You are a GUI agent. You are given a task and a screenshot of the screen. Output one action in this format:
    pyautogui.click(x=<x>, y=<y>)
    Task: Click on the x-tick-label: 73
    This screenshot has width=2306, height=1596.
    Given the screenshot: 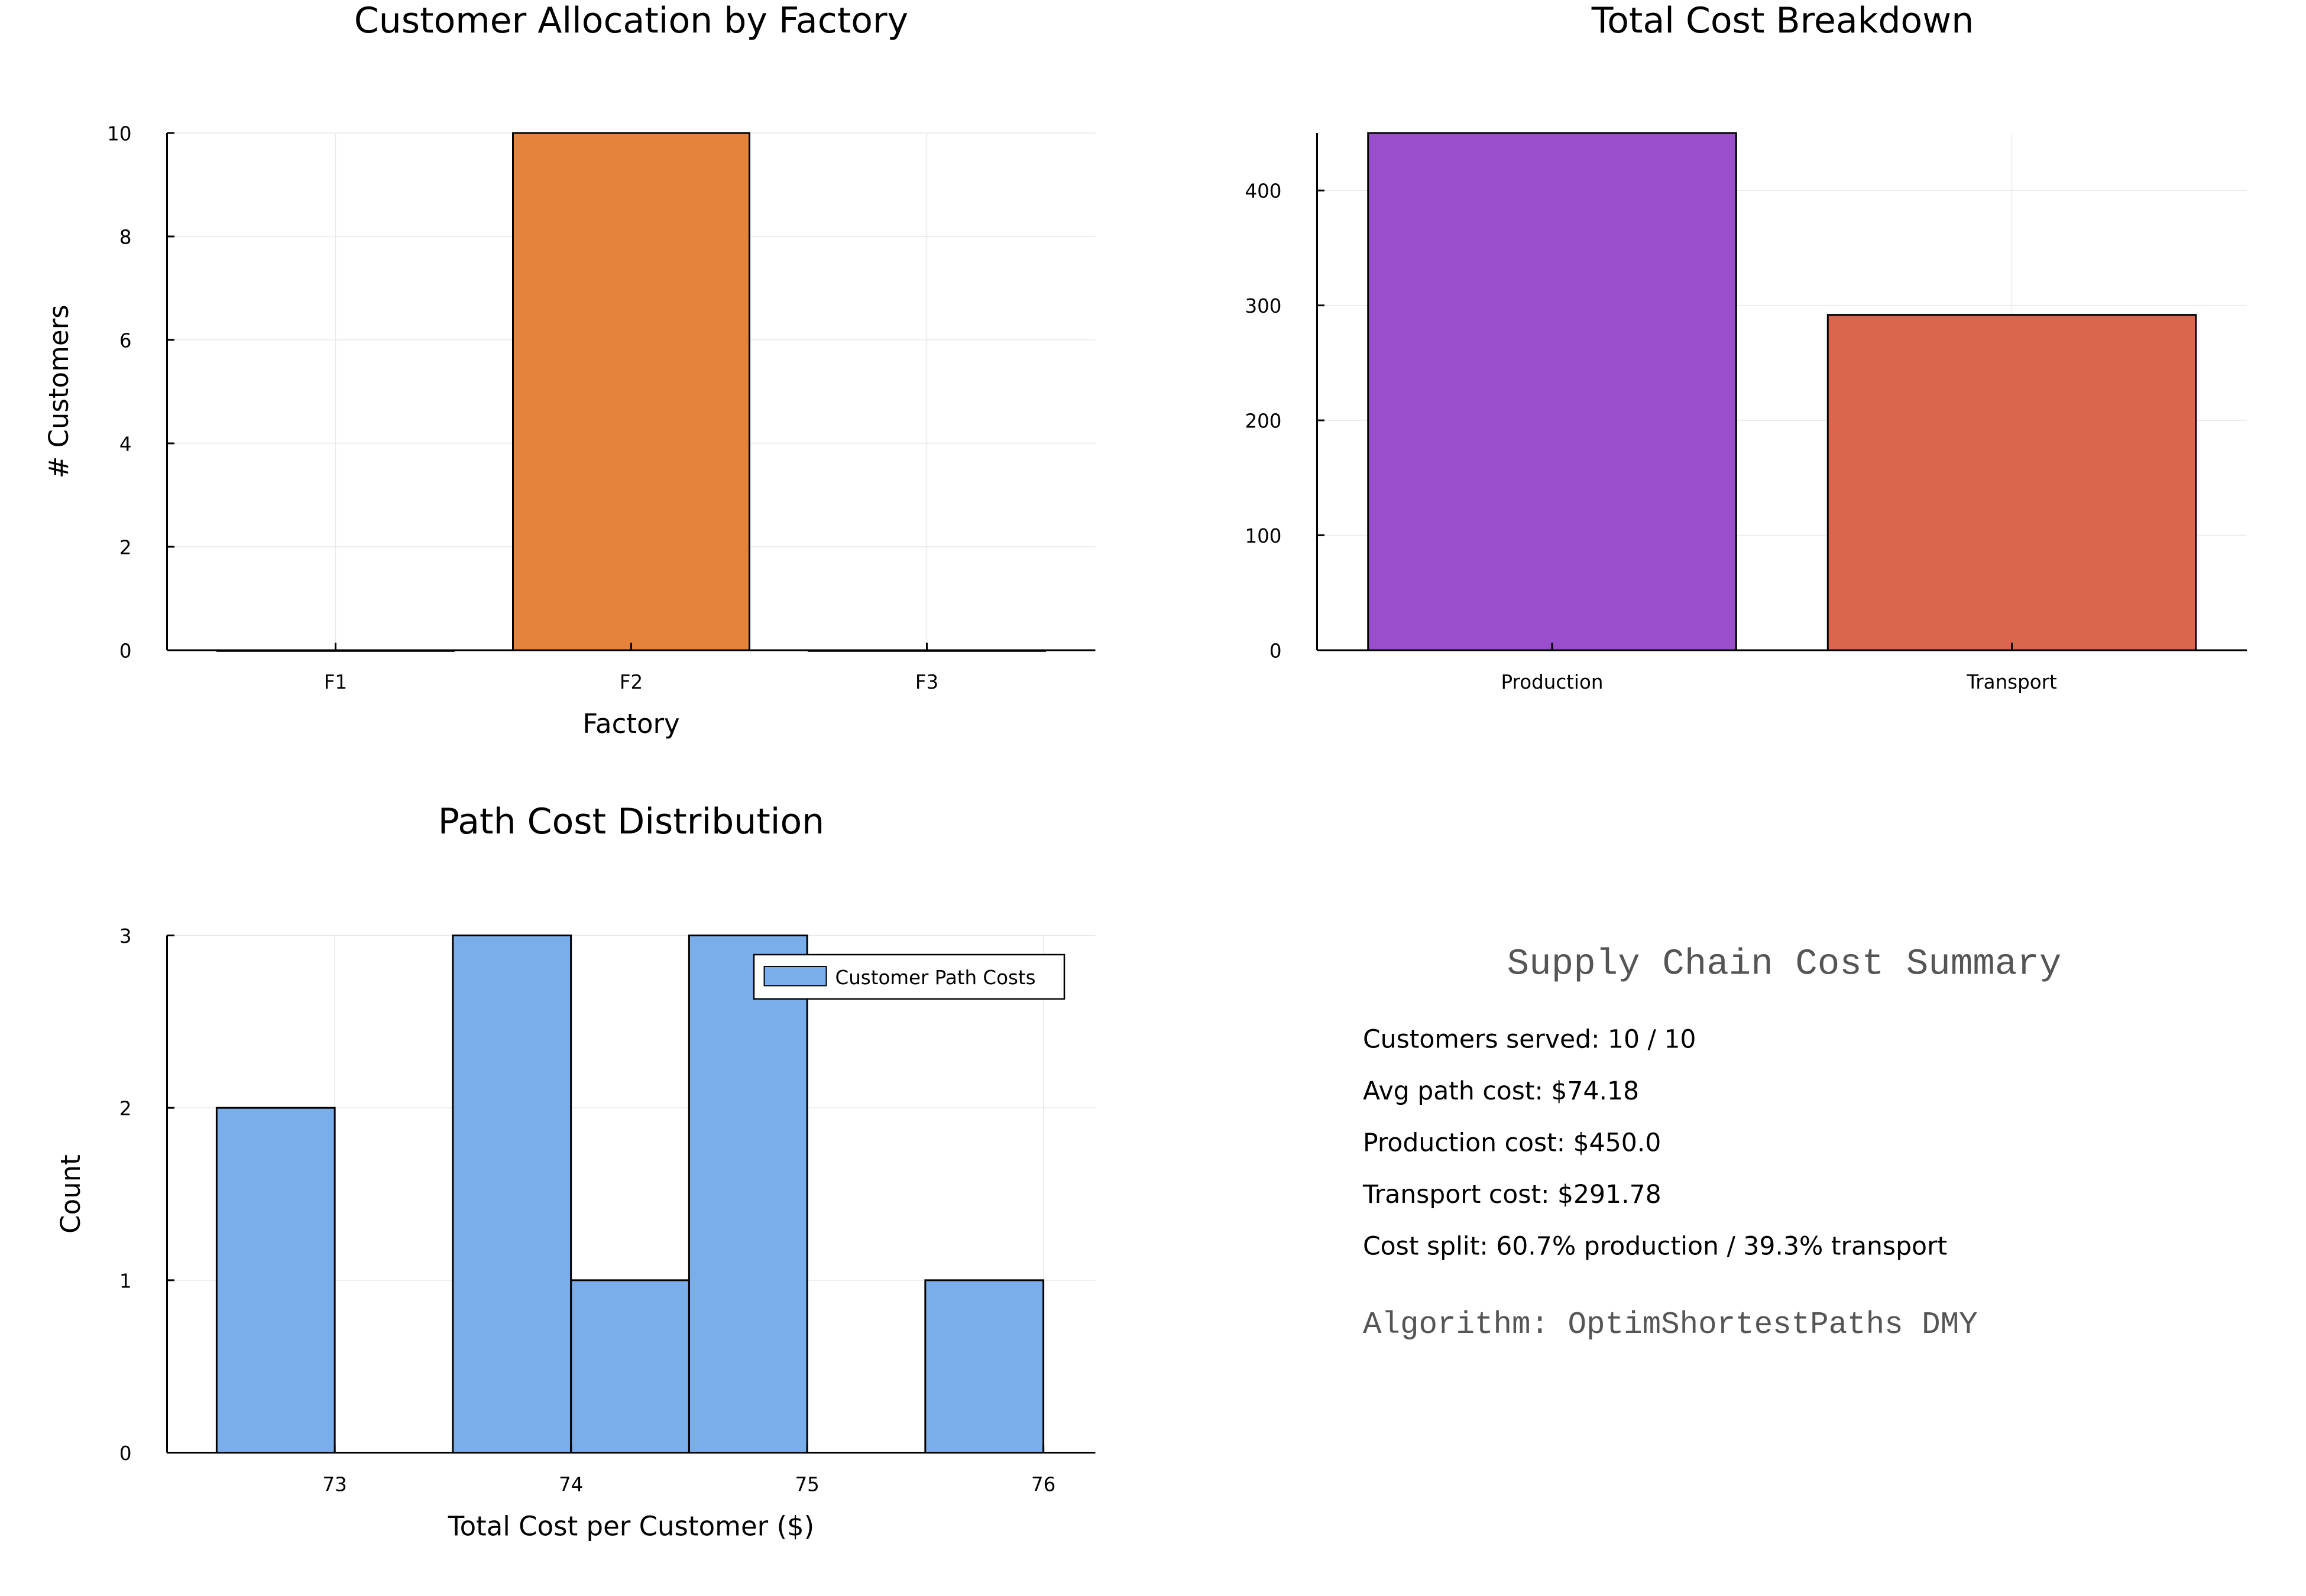 What is the action you would take?
    pyautogui.click(x=334, y=1485)
    